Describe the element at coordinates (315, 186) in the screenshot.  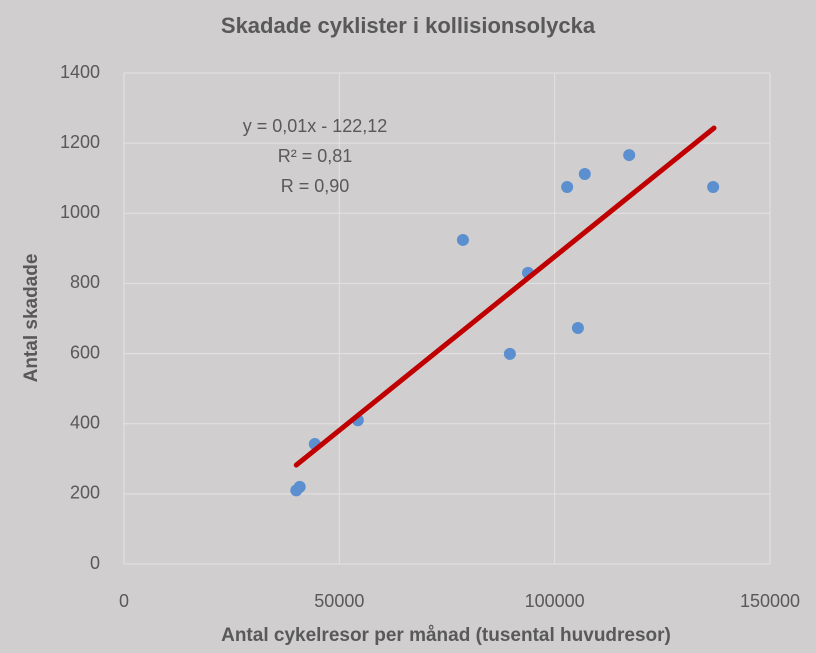
I see `trend-equation: R = 0,90` at that location.